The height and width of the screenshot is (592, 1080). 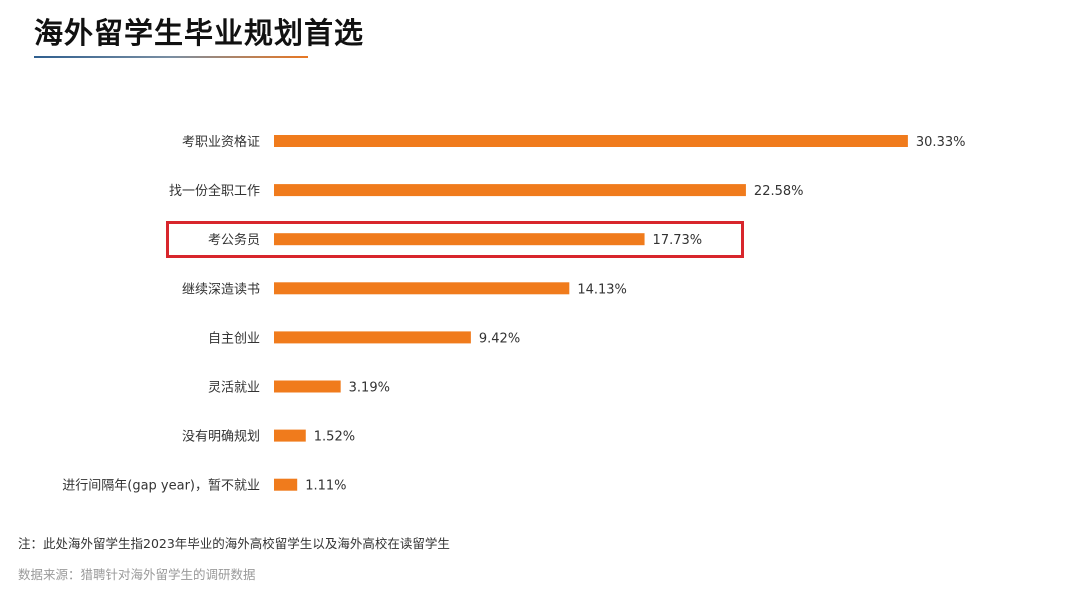 I want to click on category-label: 考职业资格证, so click(x=221, y=142).